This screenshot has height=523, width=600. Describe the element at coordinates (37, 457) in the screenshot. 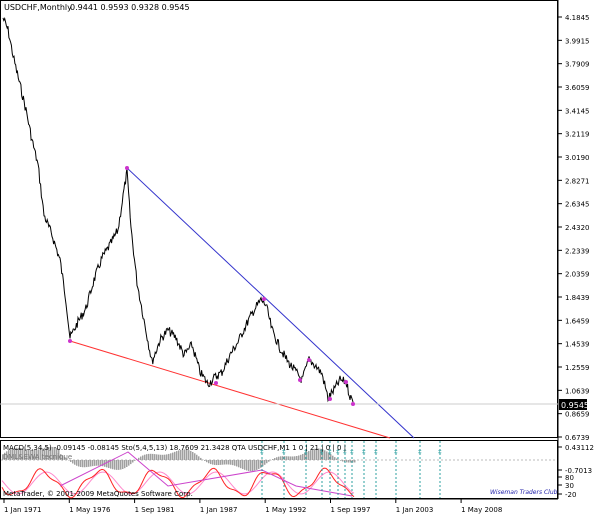

I see `indicator-sub-label: DML&EWA tecnique` at that location.